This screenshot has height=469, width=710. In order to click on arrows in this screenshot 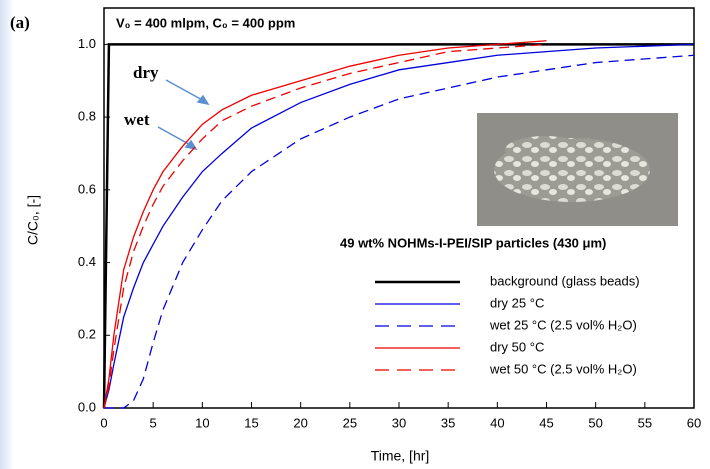, I will do `click(183, 115)`.